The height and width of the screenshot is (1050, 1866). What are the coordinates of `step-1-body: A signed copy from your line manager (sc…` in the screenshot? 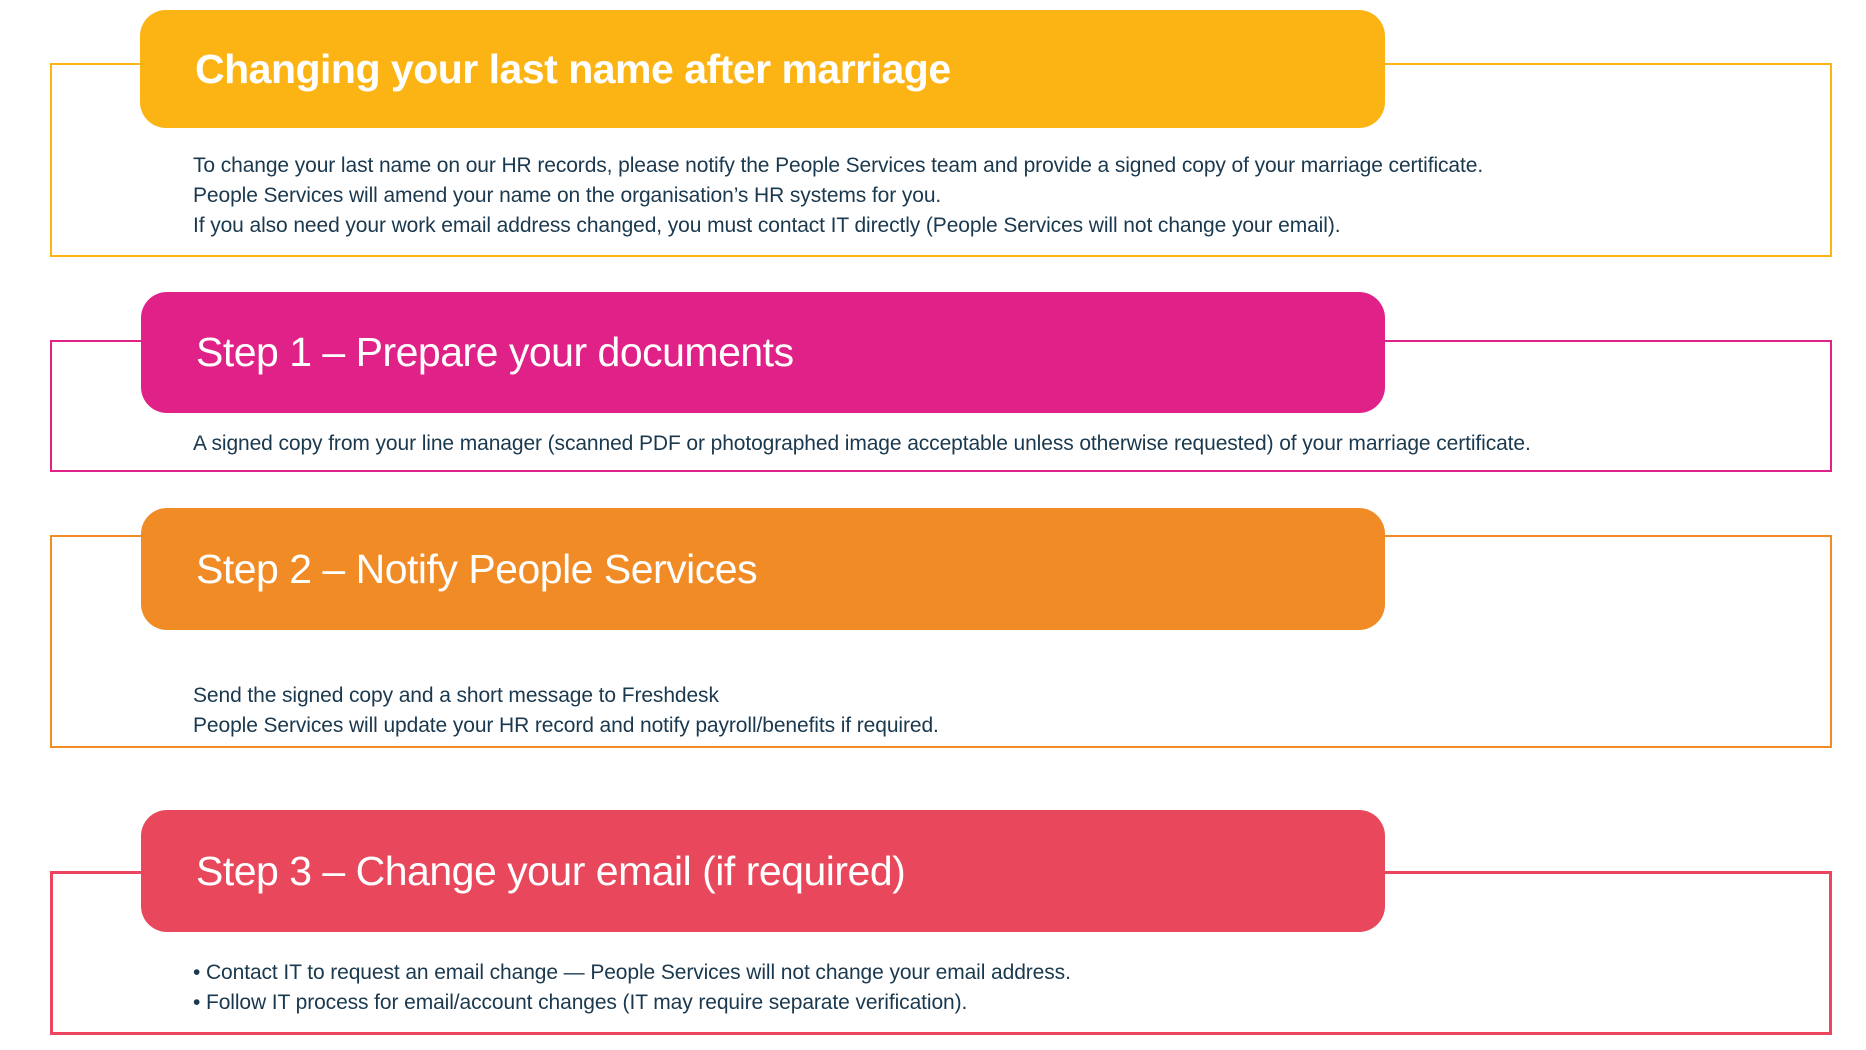 It's located at (862, 444).